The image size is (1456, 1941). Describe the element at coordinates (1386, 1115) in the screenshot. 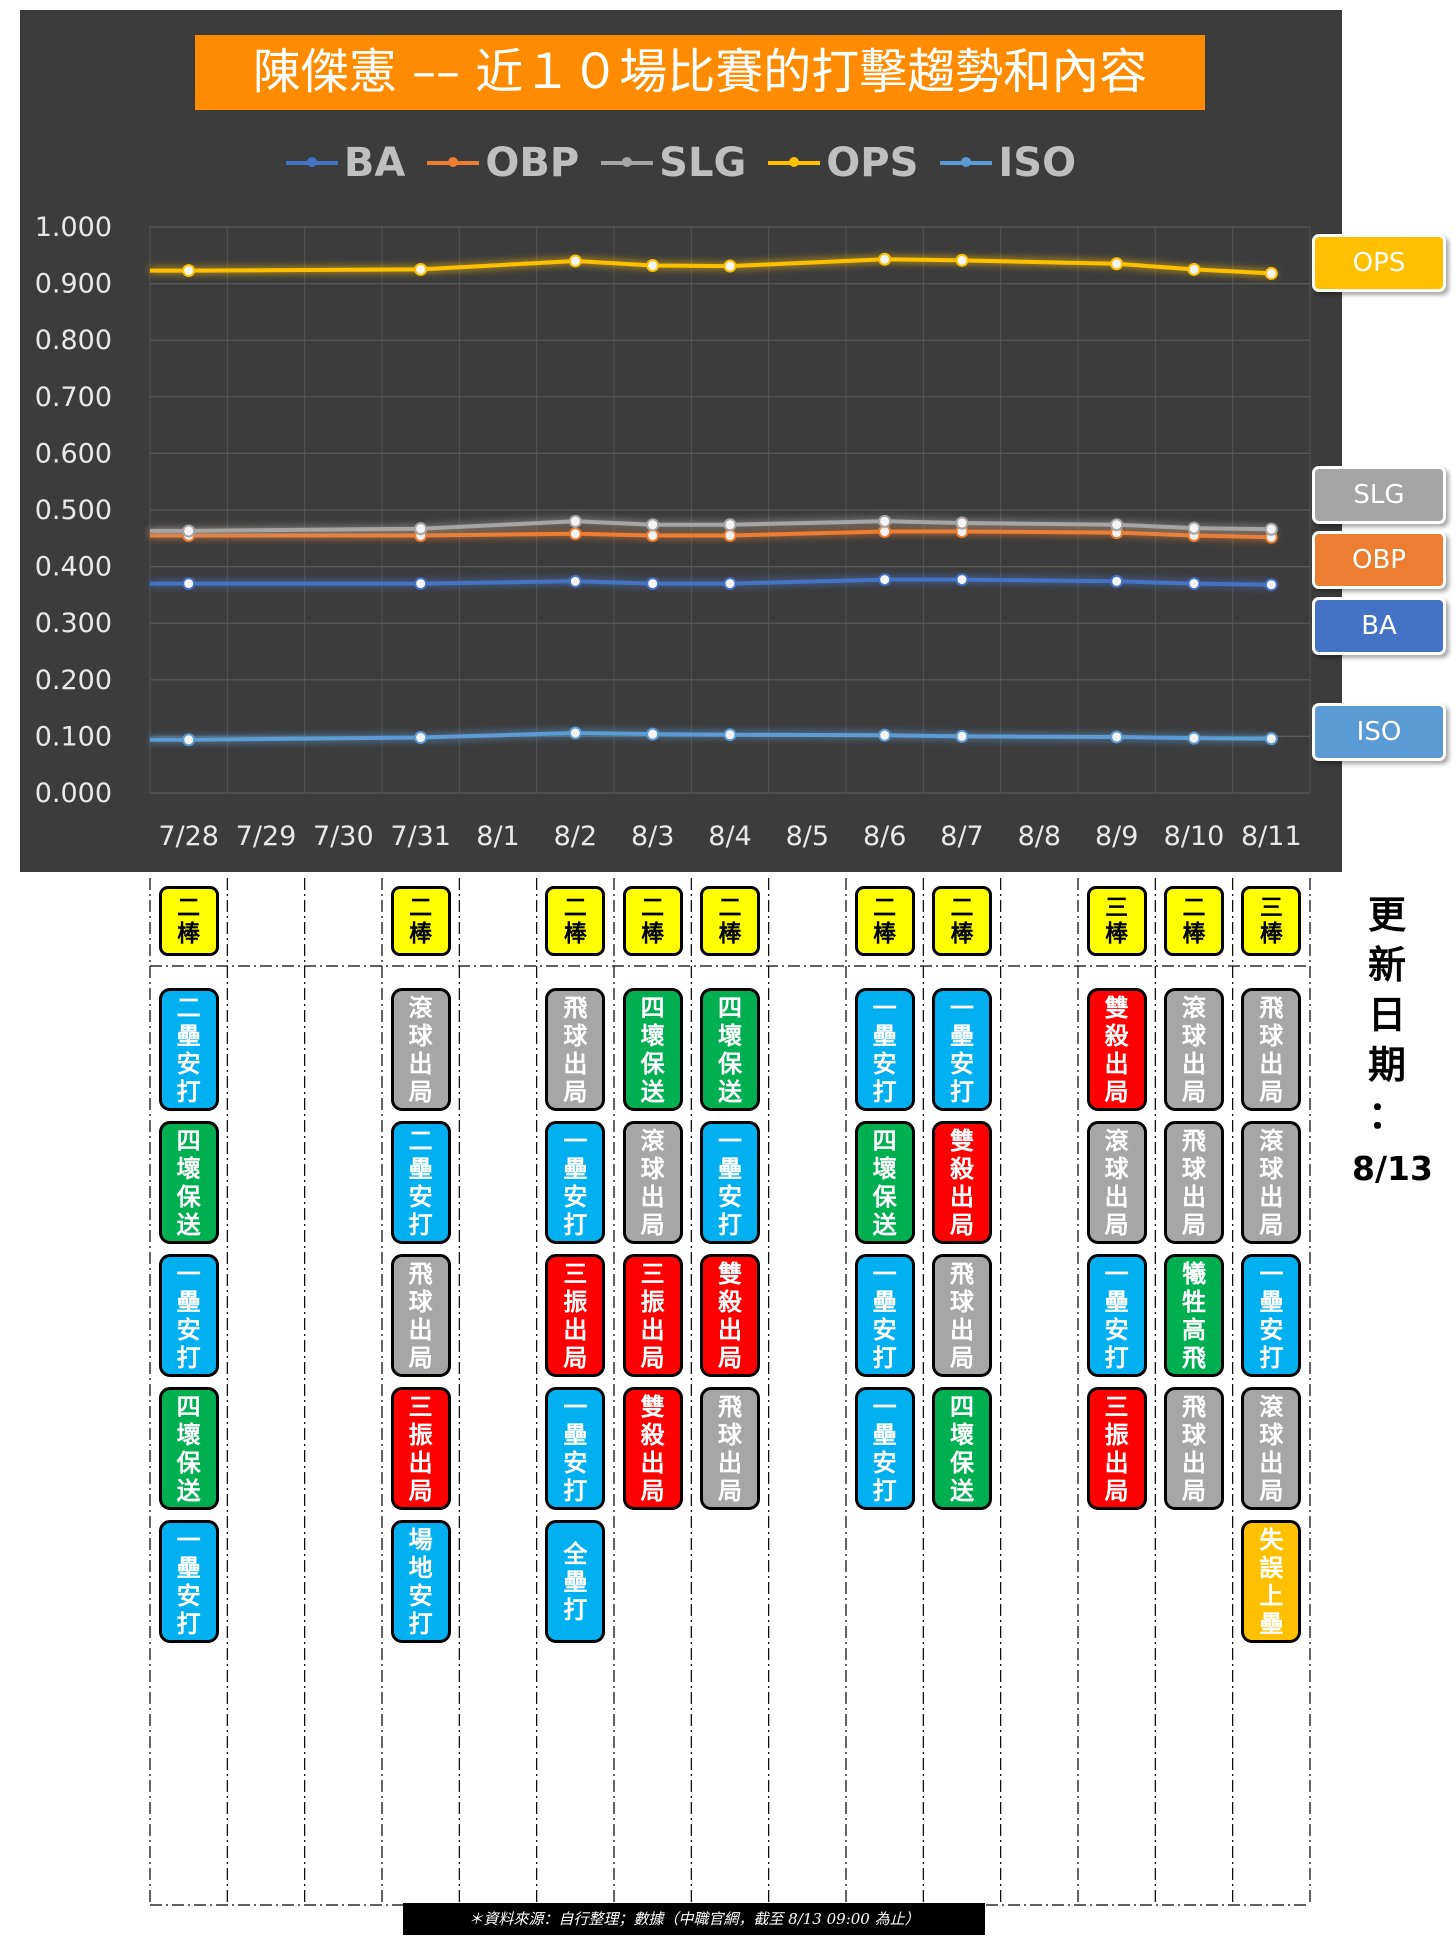

I see `update-colon: ：` at that location.